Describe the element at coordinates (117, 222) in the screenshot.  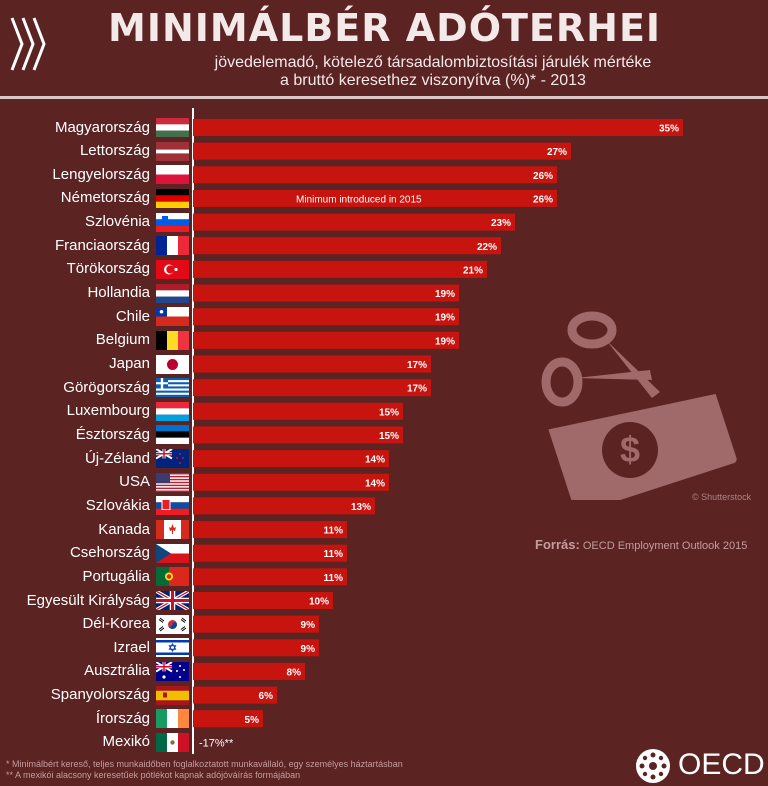
I see `category-label: Szlovénia` at that location.